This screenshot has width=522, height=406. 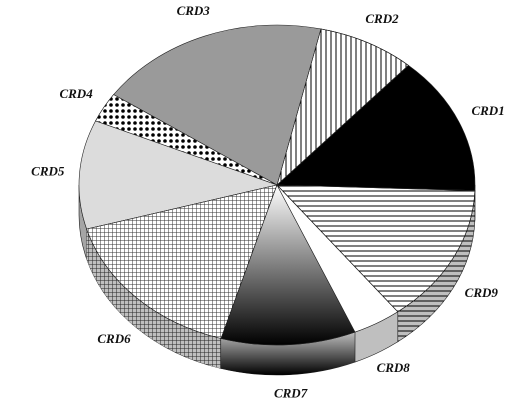 What do you see at coordinates (48, 171) in the screenshot?
I see `slice-label: CRD5` at bounding box center [48, 171].